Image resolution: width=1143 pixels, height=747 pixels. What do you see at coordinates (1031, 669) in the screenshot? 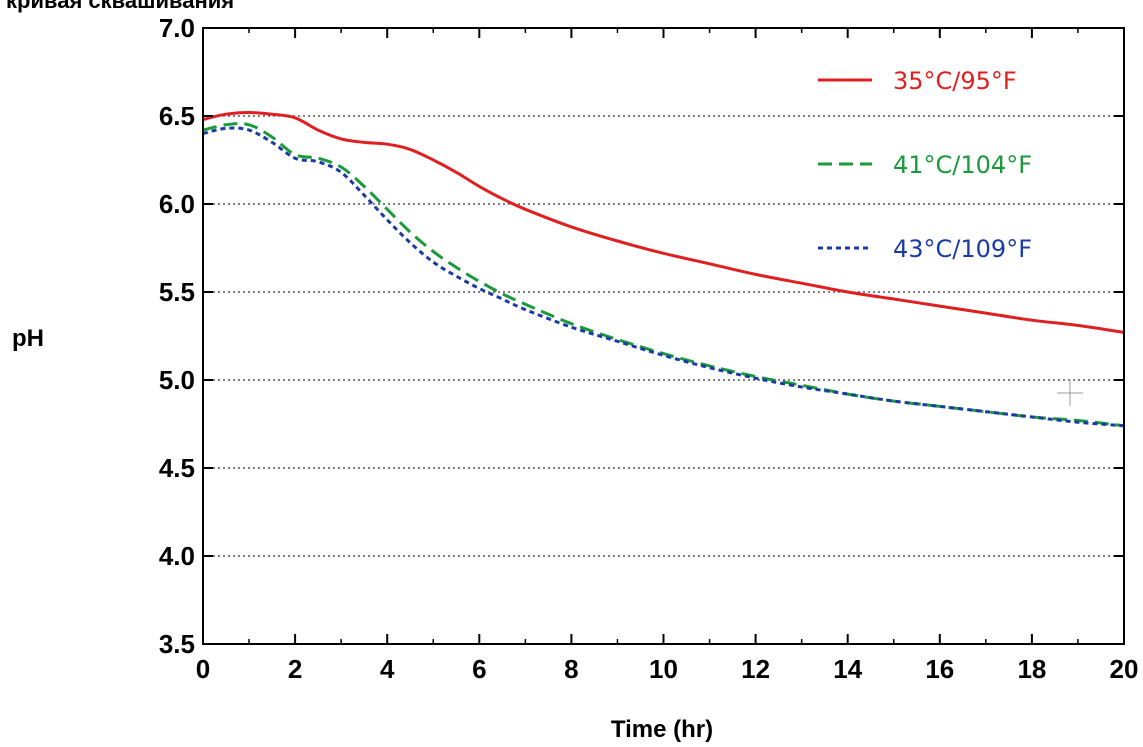
I see `x-tick-label: 18` at bounding box center [1031, 669].